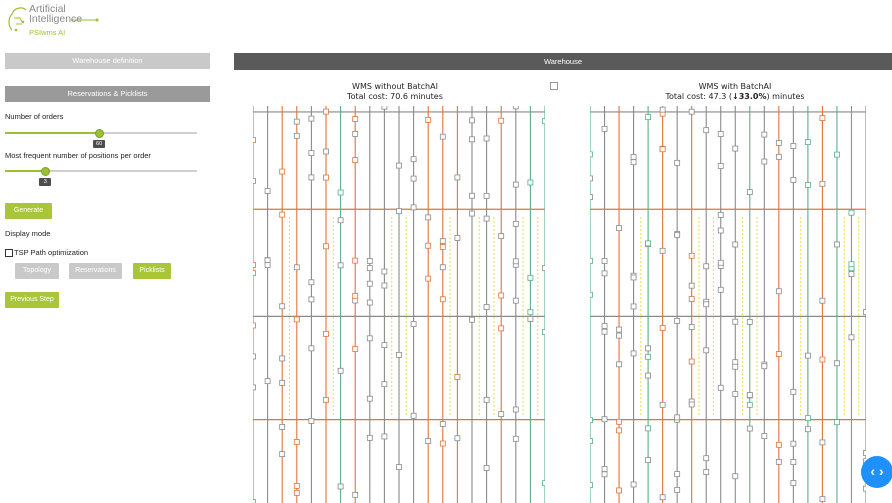 Image resolution: width=892 pixels, height=503 pixels. Describe the element at coordinates (554, 86) in the screenshot. I see `download-icon` at that location.